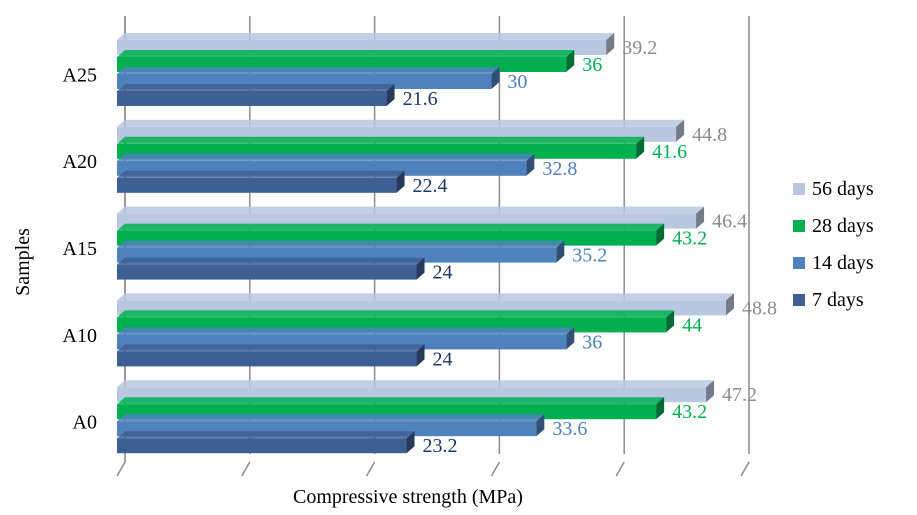 The width and height of the screenshot is (917, 515). I want to click on y-axis-title: Samples, so click(23, 262).